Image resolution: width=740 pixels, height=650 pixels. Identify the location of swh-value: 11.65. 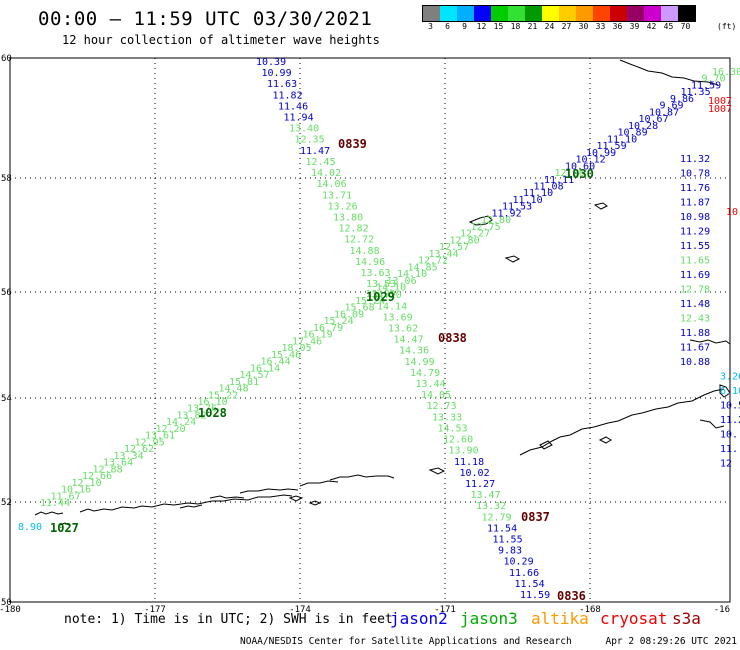
(695, 261).